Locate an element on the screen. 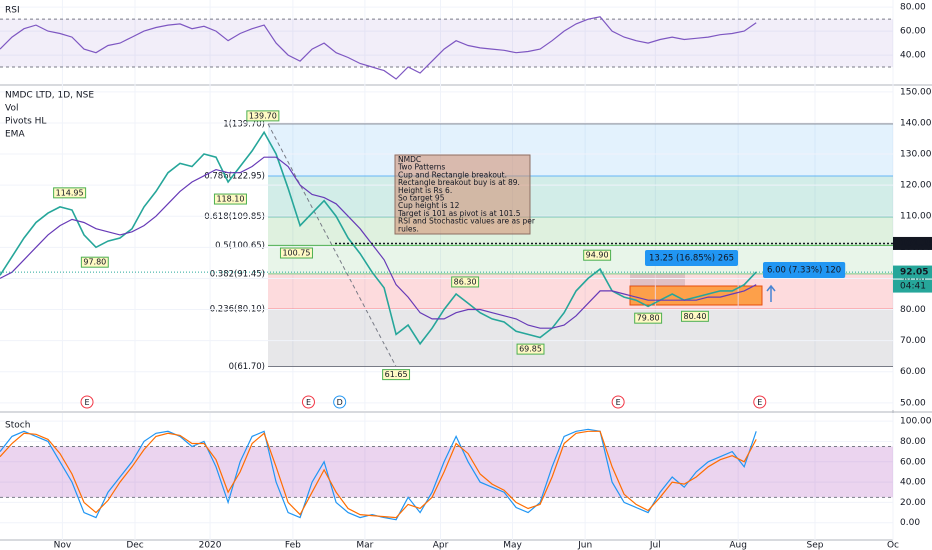 The height and width of the screenshot is (550, 932). pivot-label: 114.95 is located at coordinates (70, 192).